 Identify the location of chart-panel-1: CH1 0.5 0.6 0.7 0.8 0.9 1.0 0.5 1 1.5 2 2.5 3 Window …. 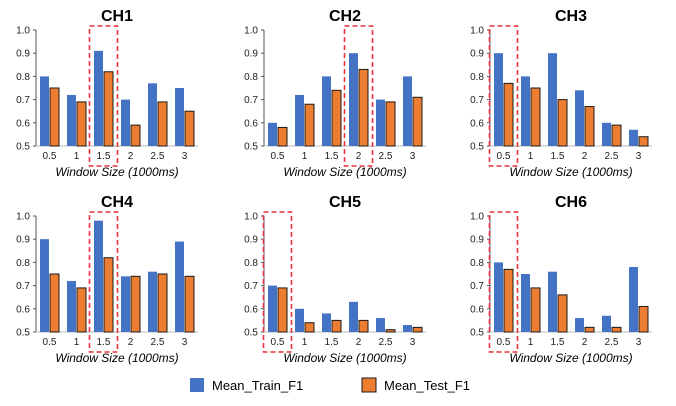
(107, 93).